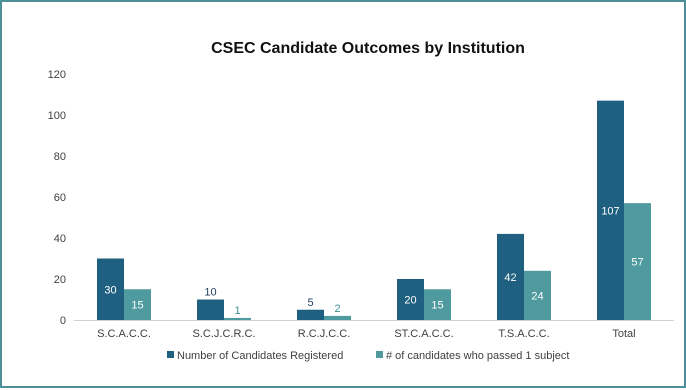  I want to click on data-label: 5, so click(310, 303).